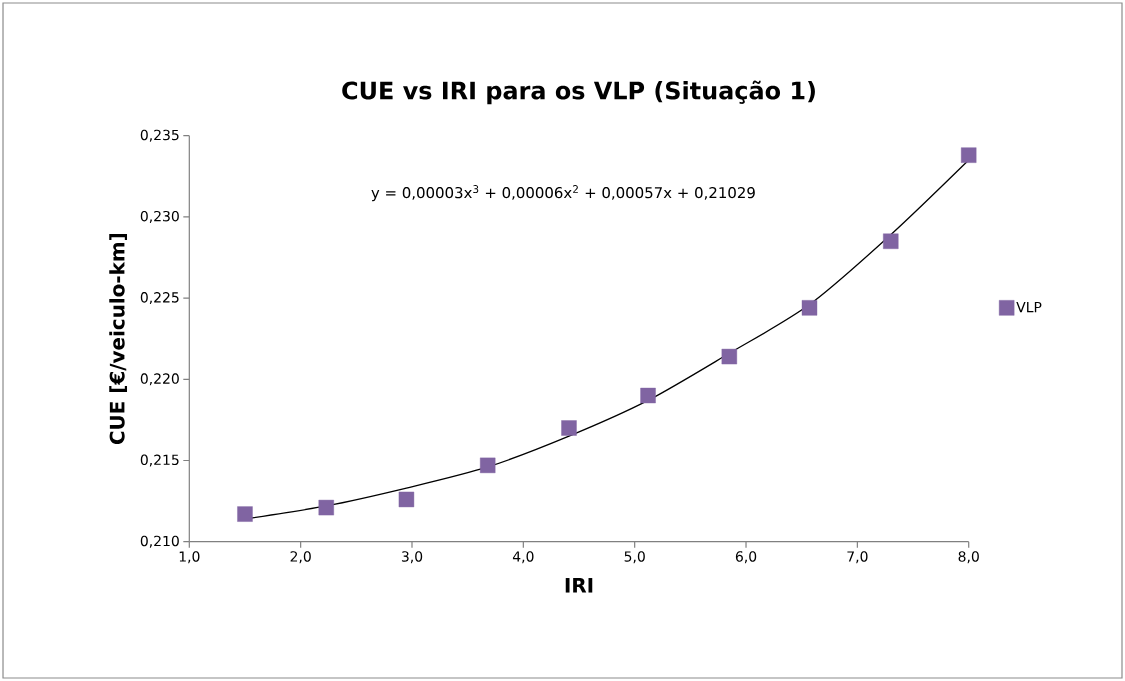  What do you see at coordinates (159, 460) in the screenshot?
I see `y-tick-label: 0,215` at bounding box center [159, 460].